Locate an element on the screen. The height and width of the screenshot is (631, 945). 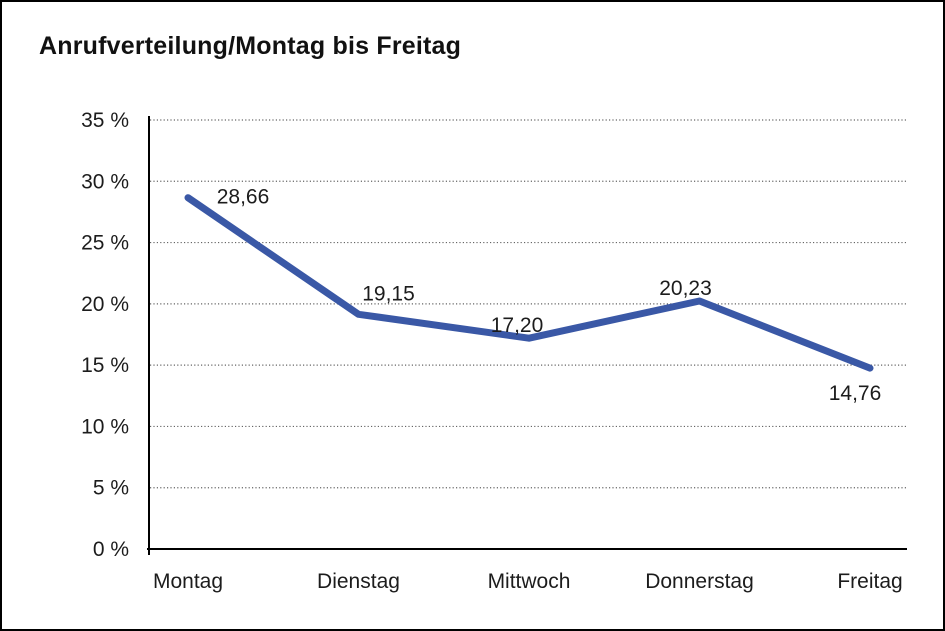
y-tick-label: 0 % is located at coordinates (111, 549).